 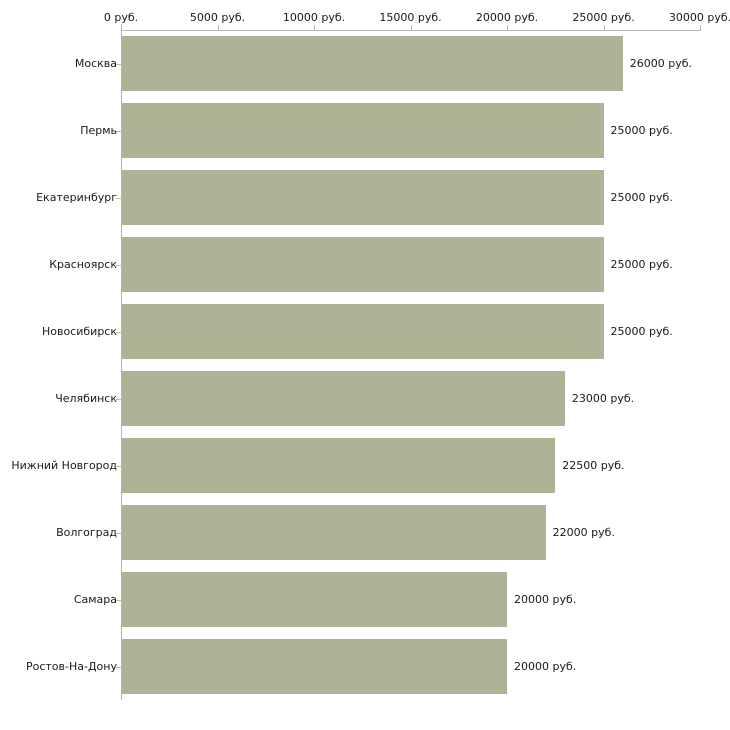 What do you see at coordinates (699, 17) in the screenshot?
I see `value-axis-tick-label: 30000 руб.` at bounding box center [699, 17].